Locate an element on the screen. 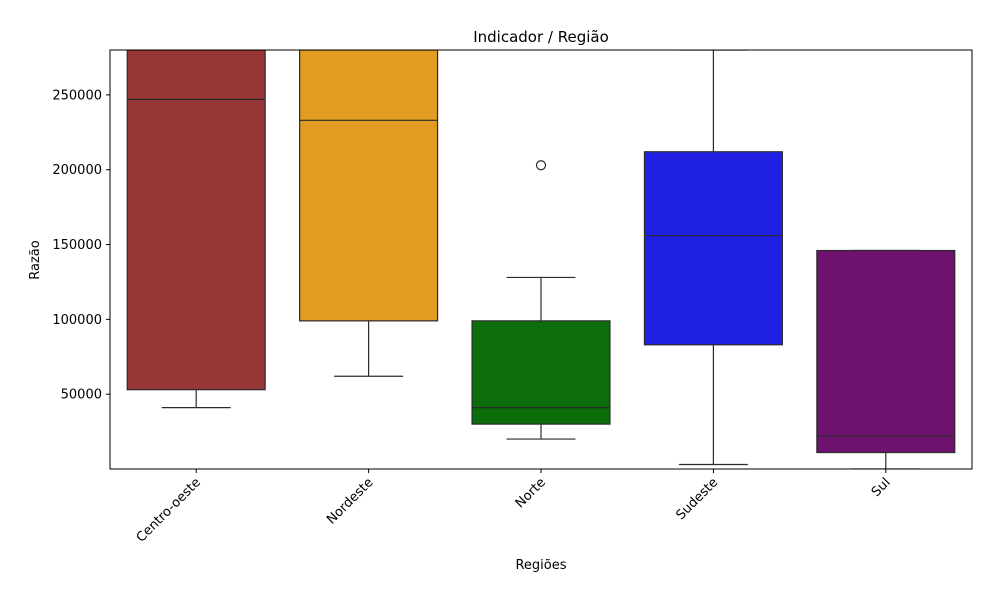  y-tick-label: 100000 is located at coordinates (77, 320).